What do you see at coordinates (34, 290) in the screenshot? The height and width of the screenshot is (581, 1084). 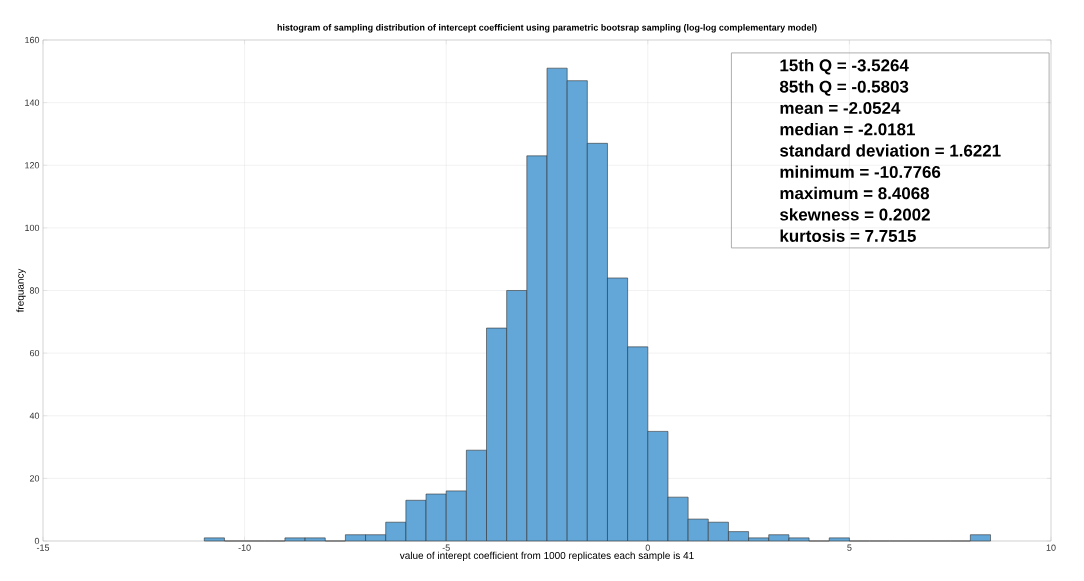 I see `y-tick-label: 80` at bounding box center [34, 290].